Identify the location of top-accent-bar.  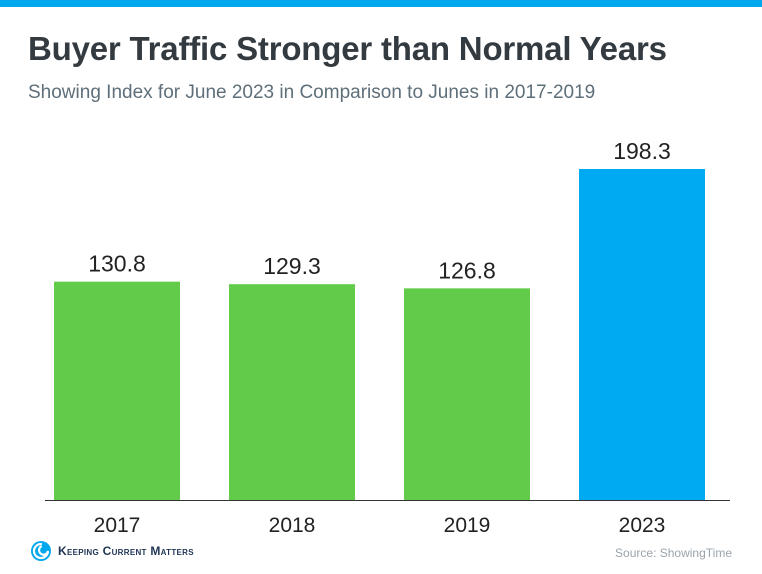
(381, 3).